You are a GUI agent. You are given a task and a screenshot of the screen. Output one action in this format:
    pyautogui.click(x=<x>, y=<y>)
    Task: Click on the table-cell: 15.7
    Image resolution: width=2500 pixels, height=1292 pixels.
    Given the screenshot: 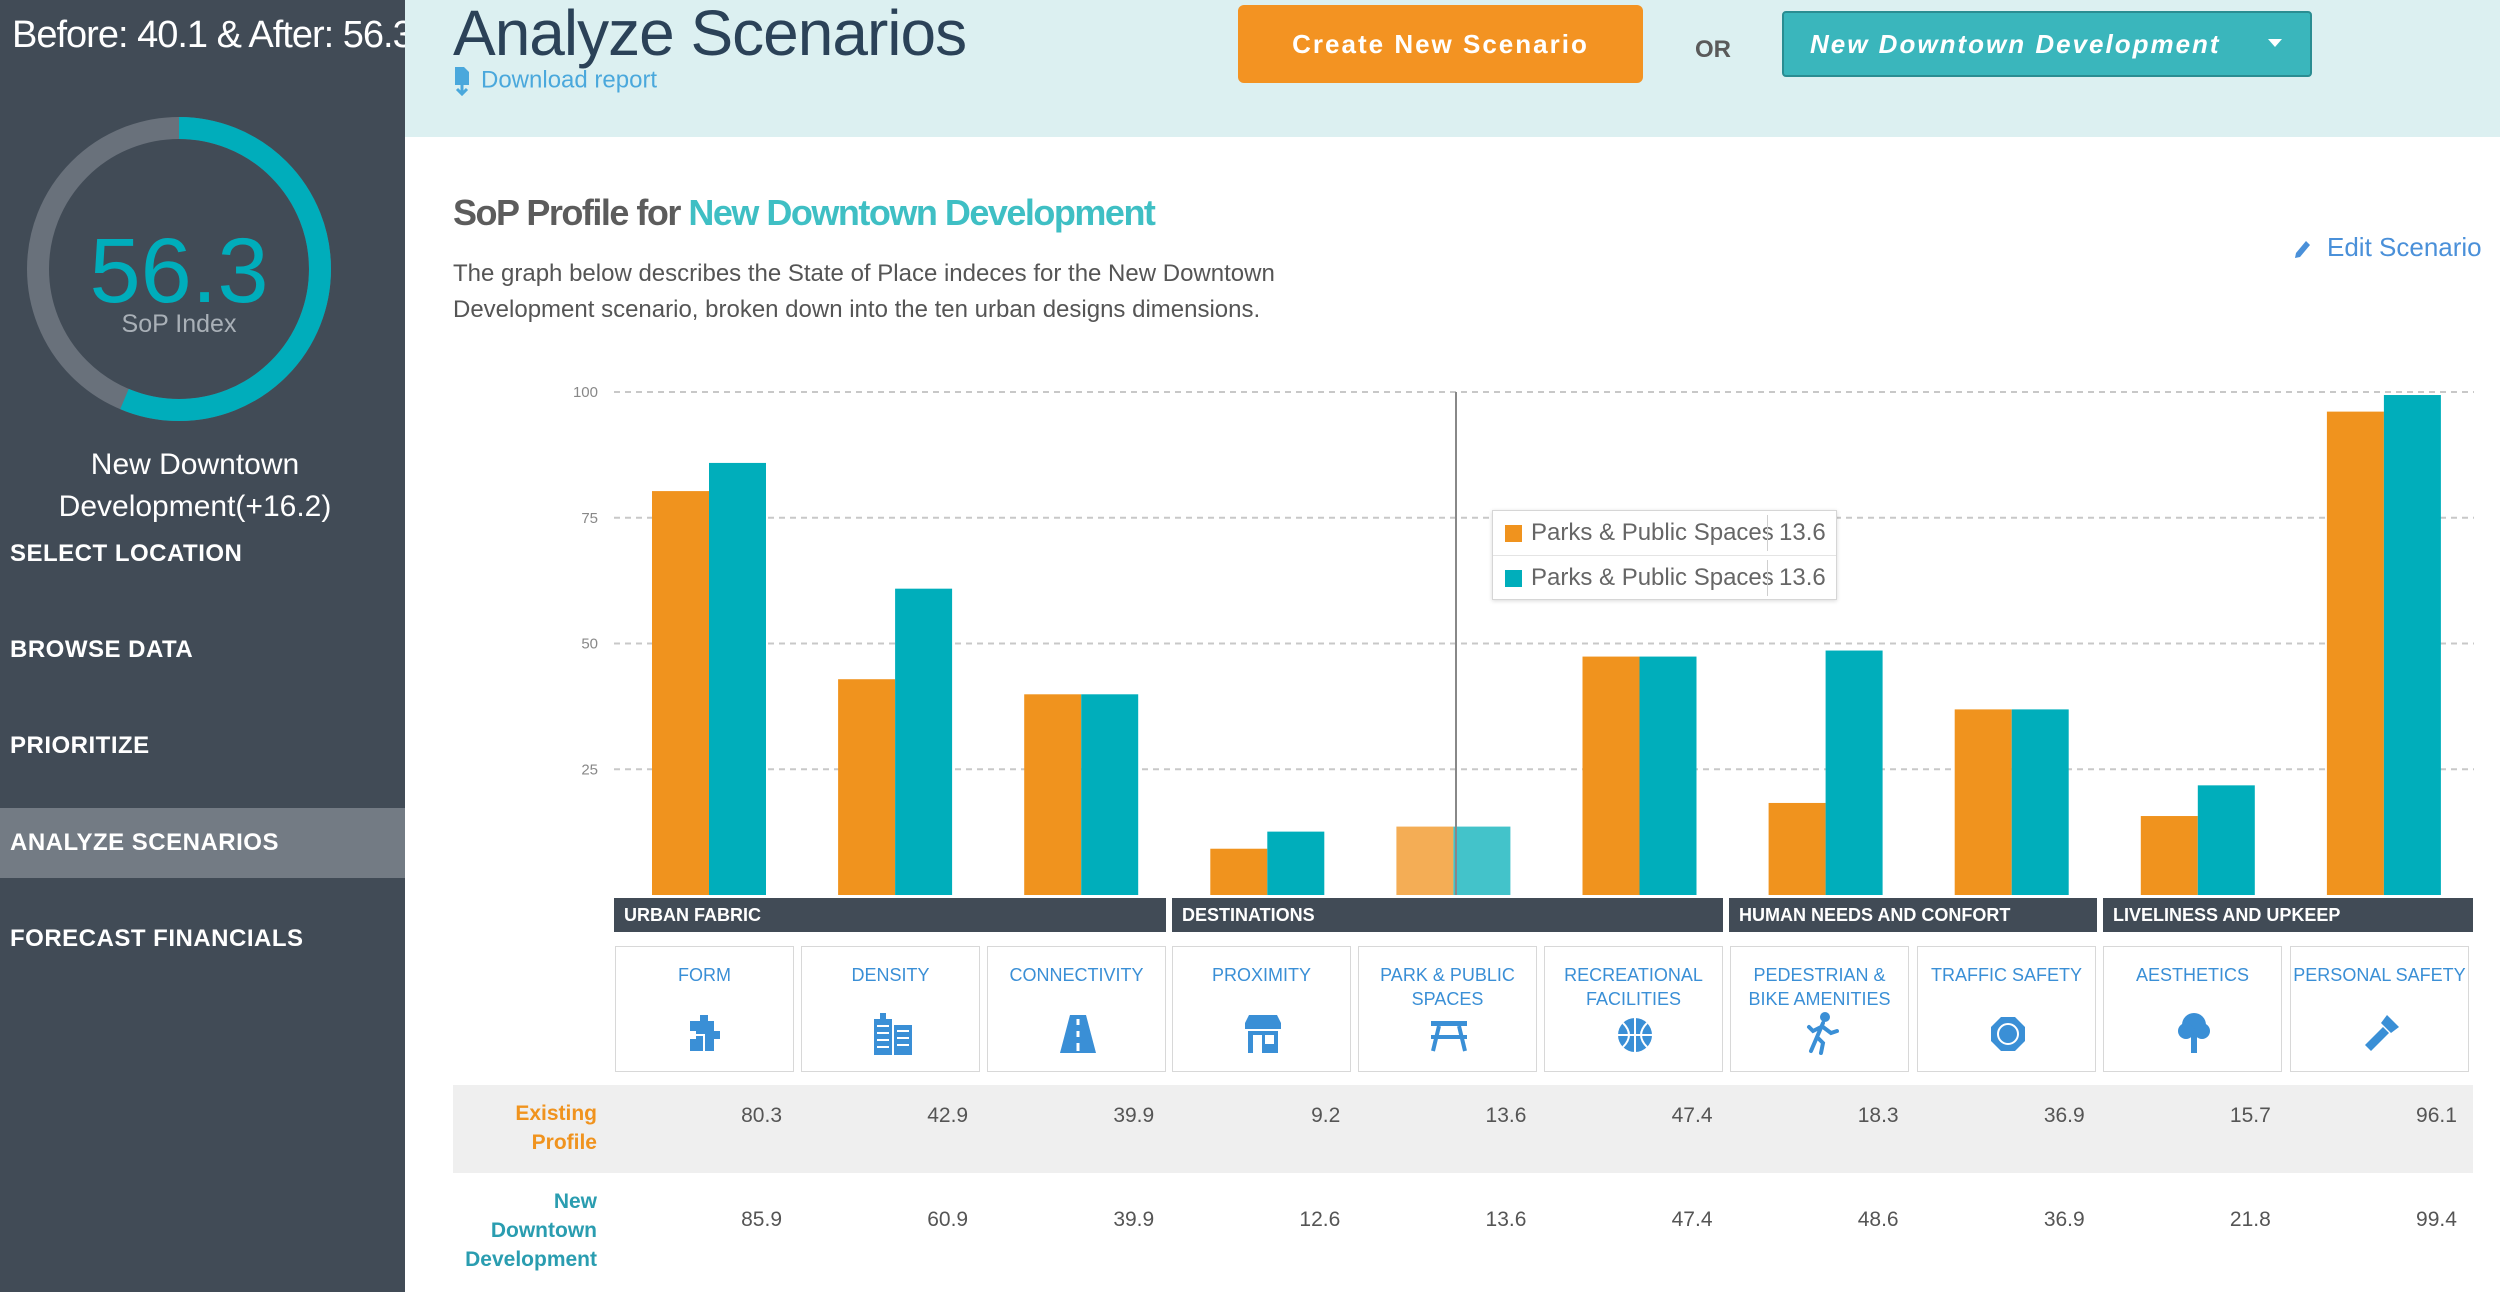 What is the action you would take?
    pyautogui.click(x=2250, y=1115)
    